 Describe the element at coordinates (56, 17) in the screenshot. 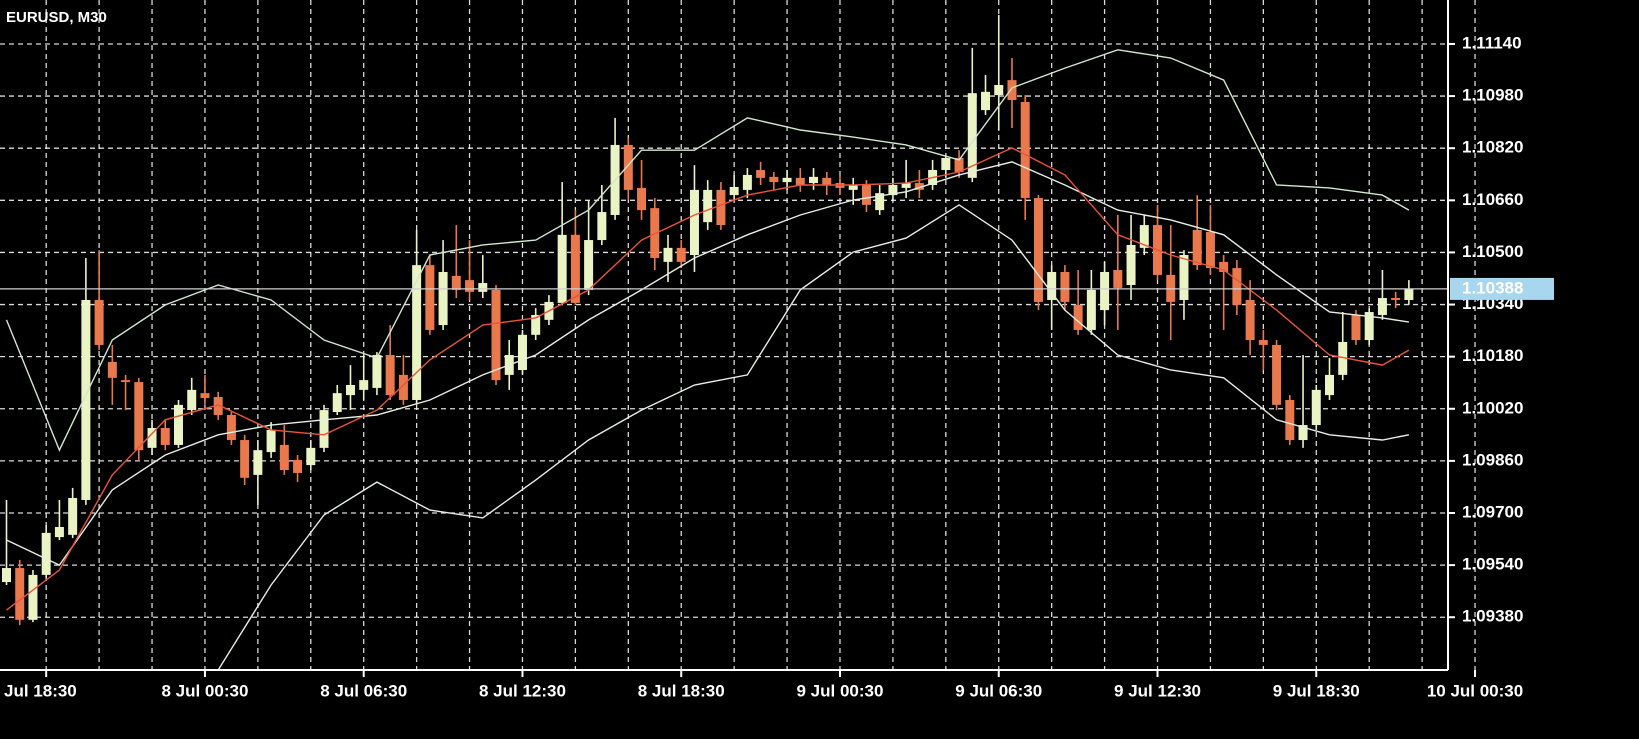

I see `chart-title: EURUSD, M30` at that location.